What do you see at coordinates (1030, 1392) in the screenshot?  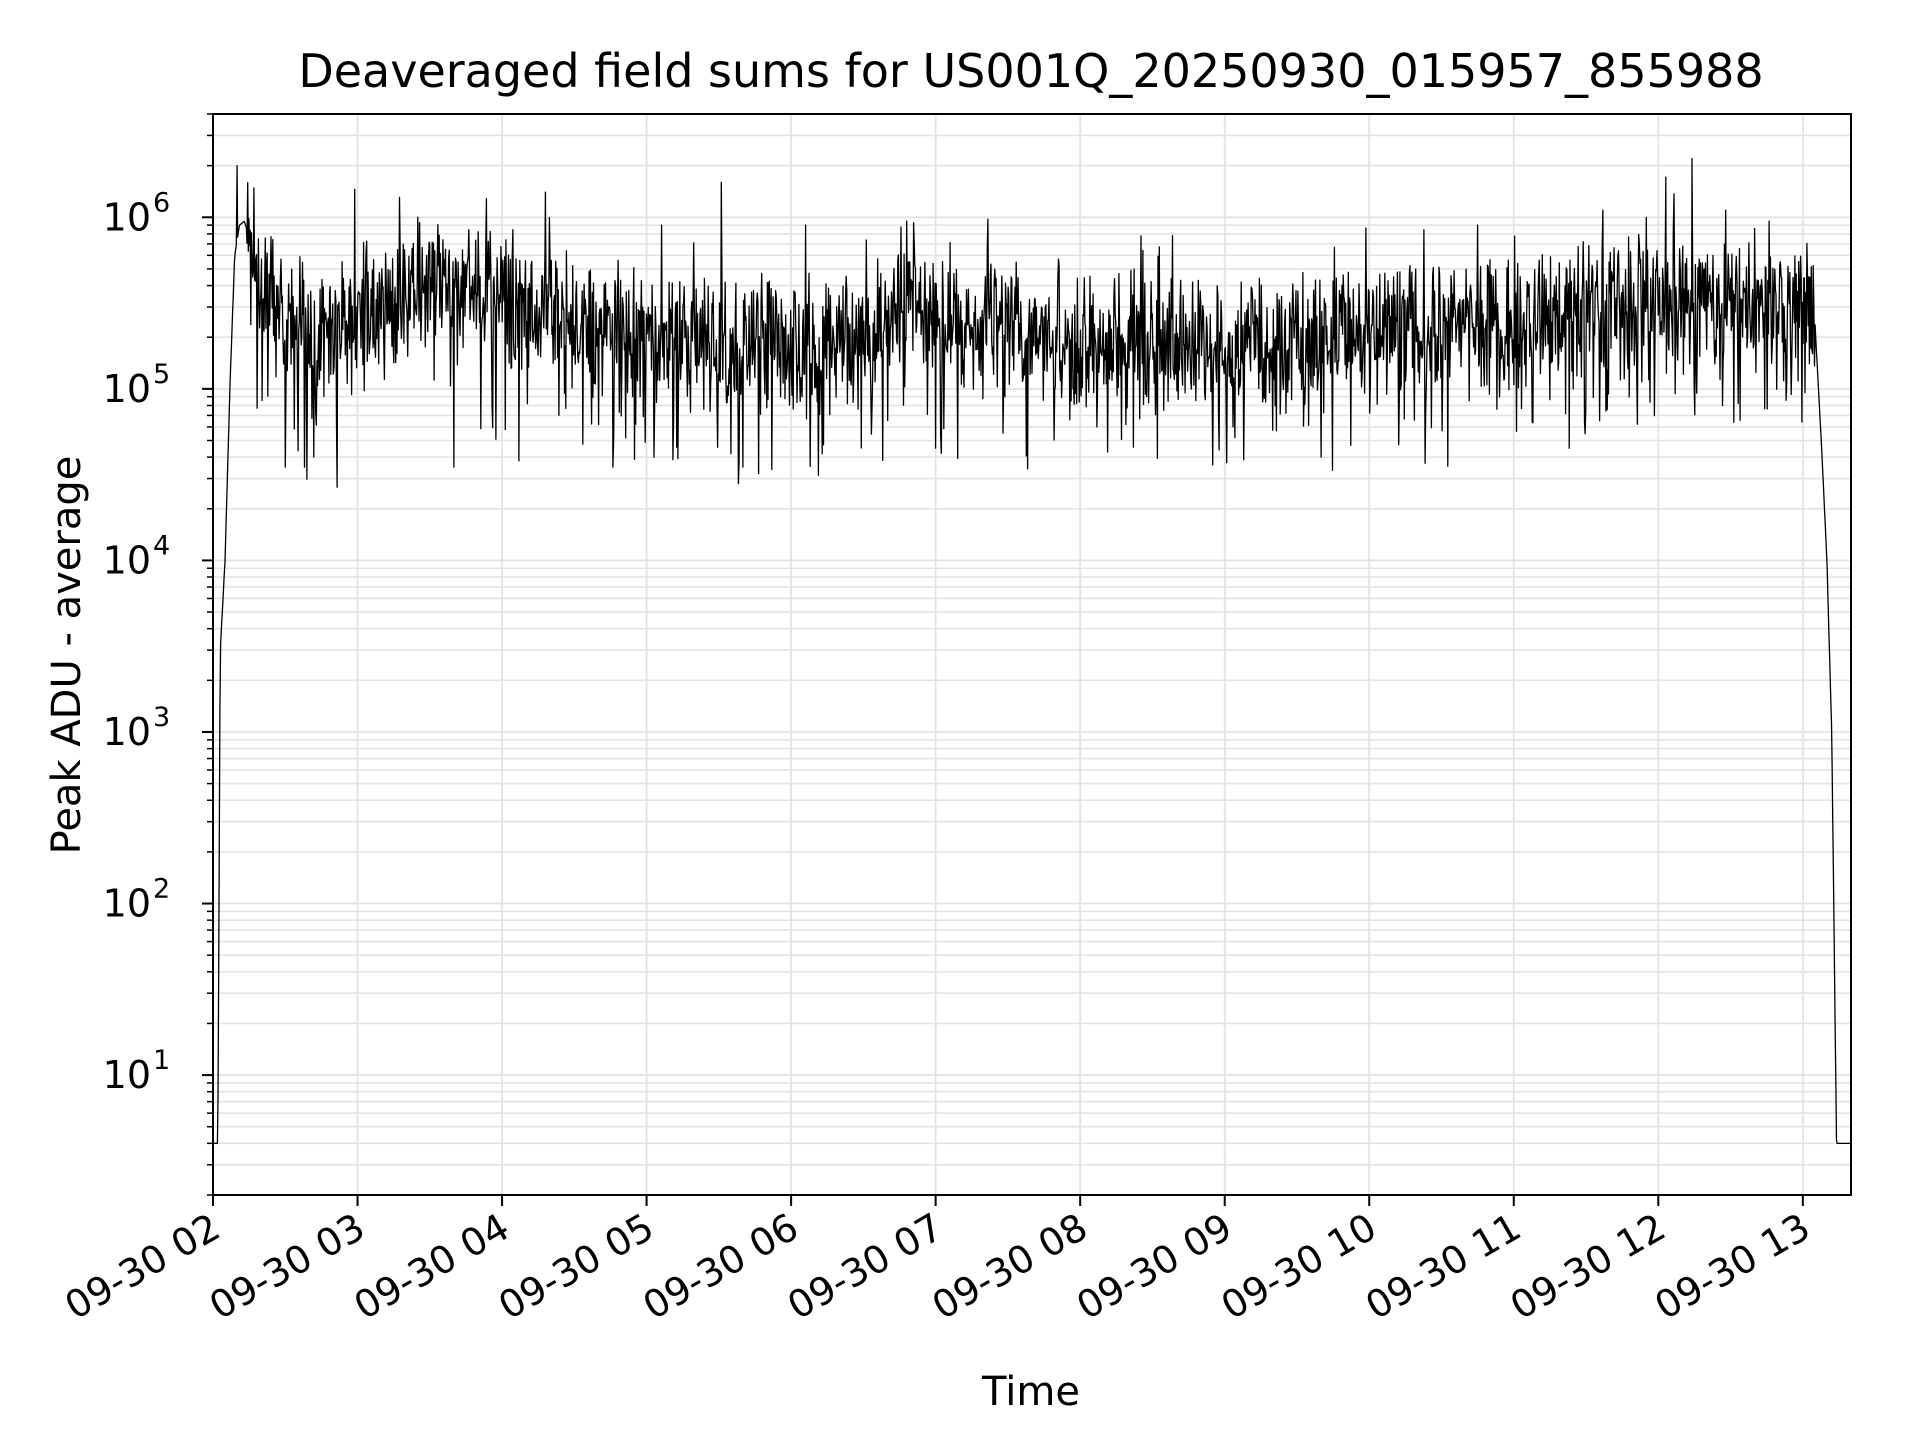 I see `x-axis-label: Time` at bounding box center [1030, 1392].